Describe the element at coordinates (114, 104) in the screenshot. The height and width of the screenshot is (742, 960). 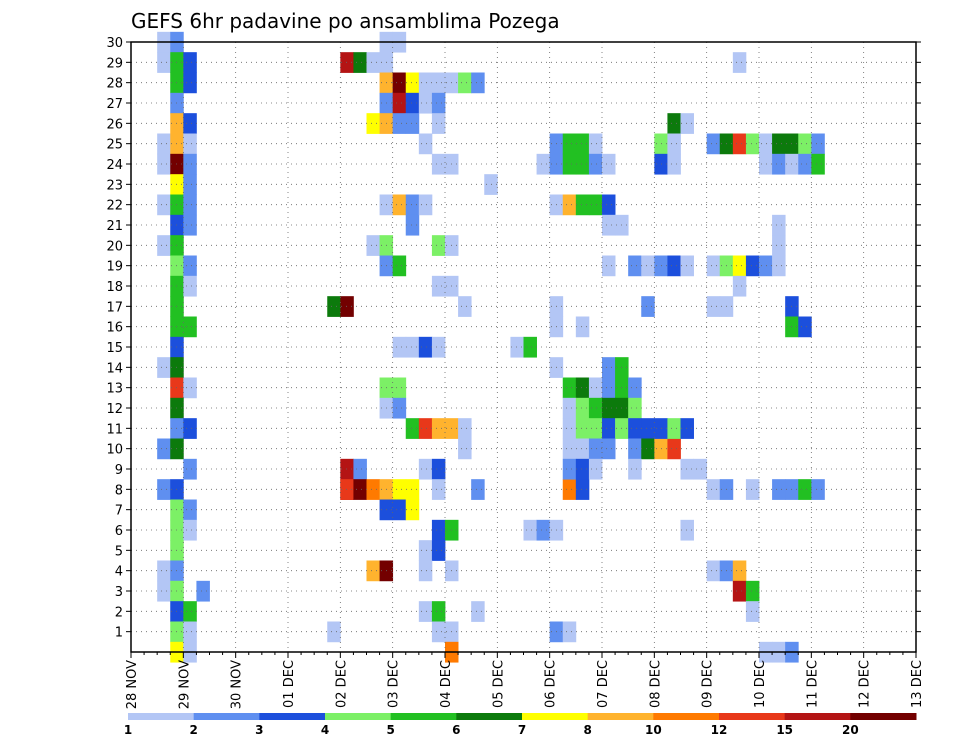
I see `y-tick-label: 27` at that location.